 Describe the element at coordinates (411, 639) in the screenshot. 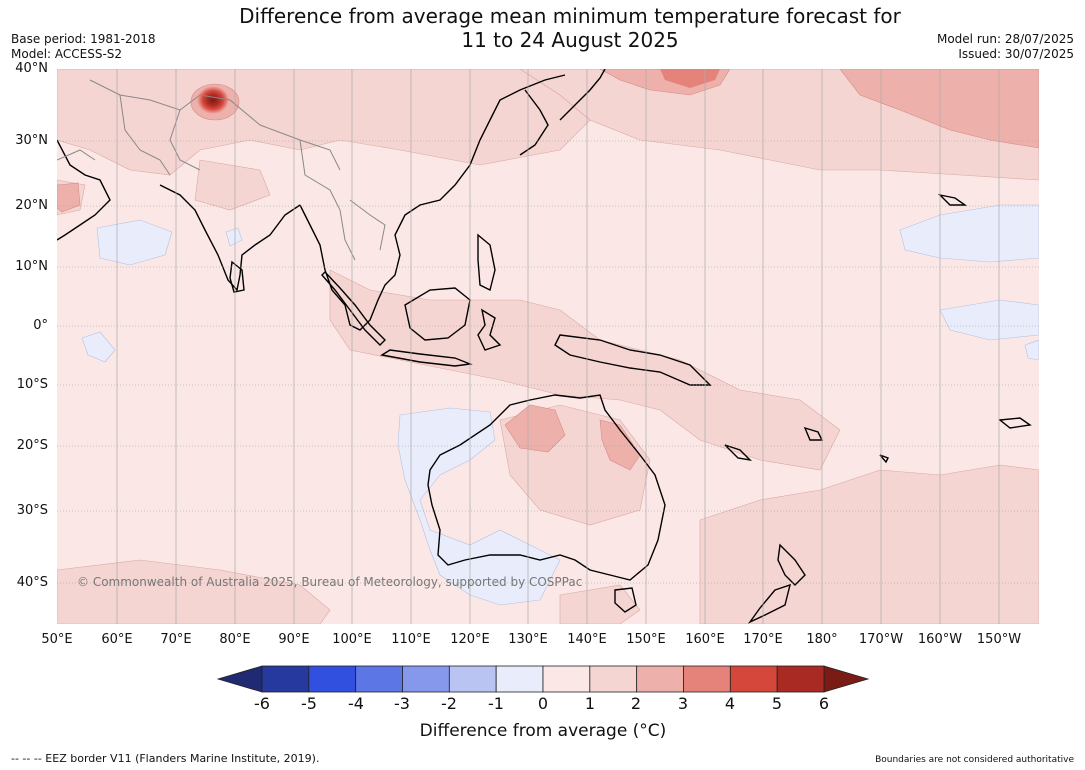

I see `lon-label-110e: 110°E` at that location.